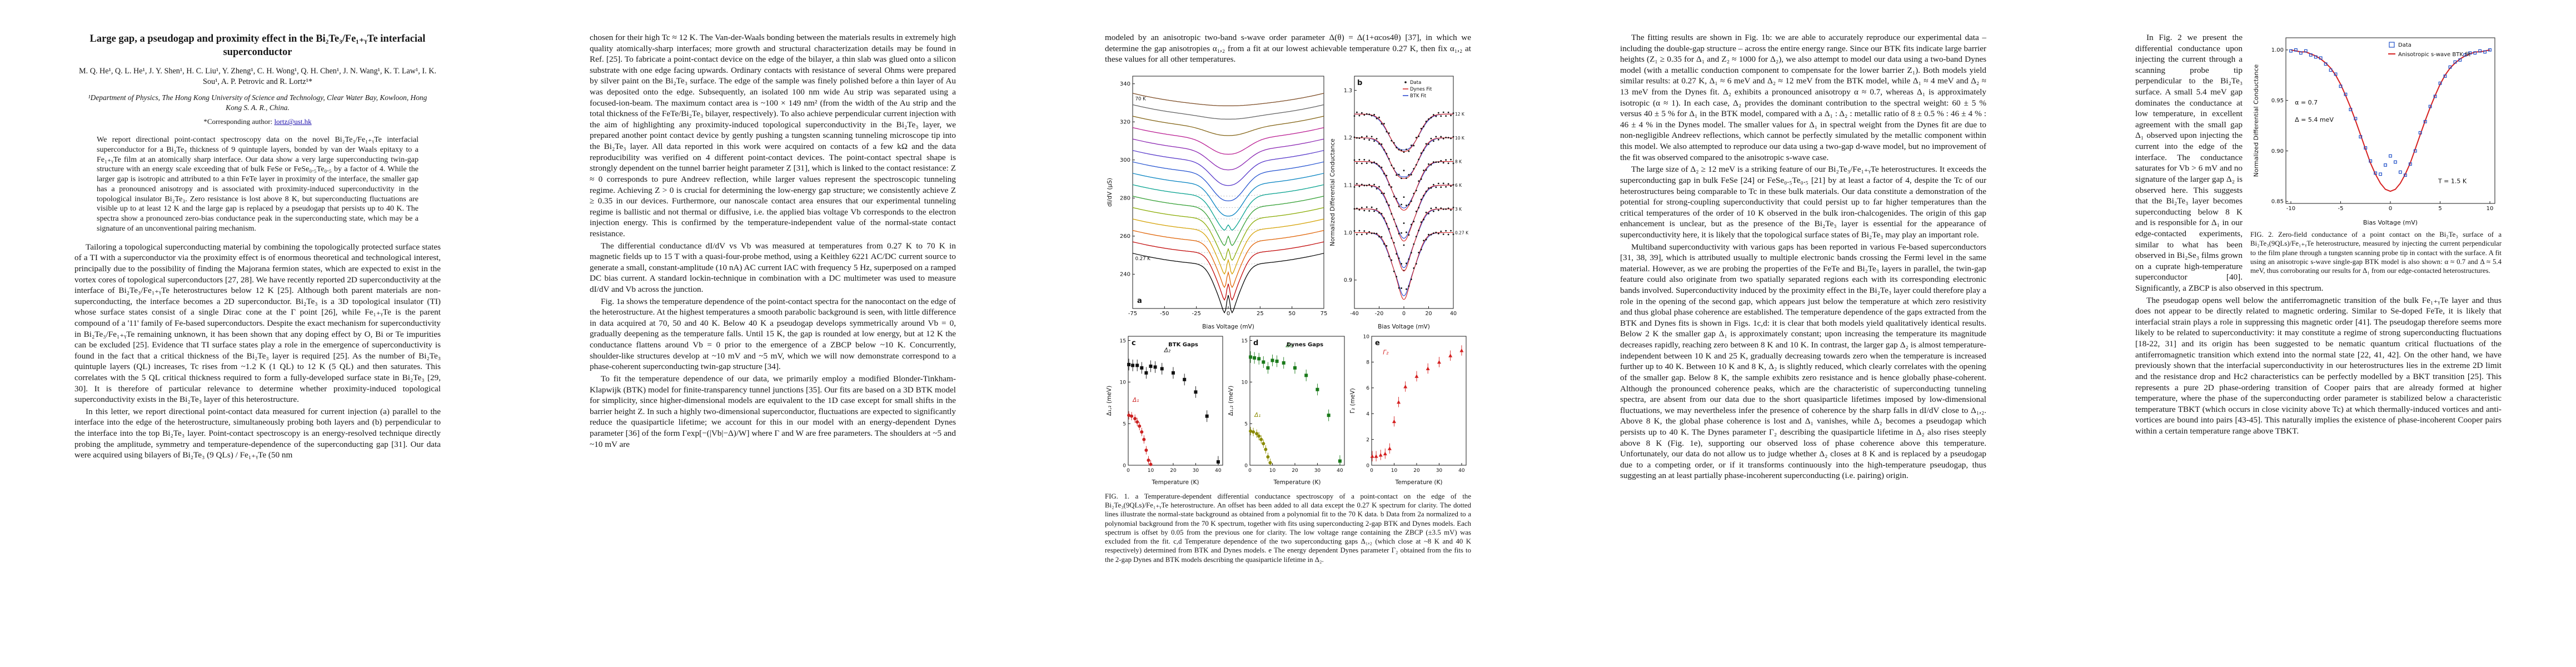 Image resolution: width=2576 pixels, height=667 pixels. Describe the element at coordinates (1125, 198) in the screenshot. I see `svg-text: 280` at that location.